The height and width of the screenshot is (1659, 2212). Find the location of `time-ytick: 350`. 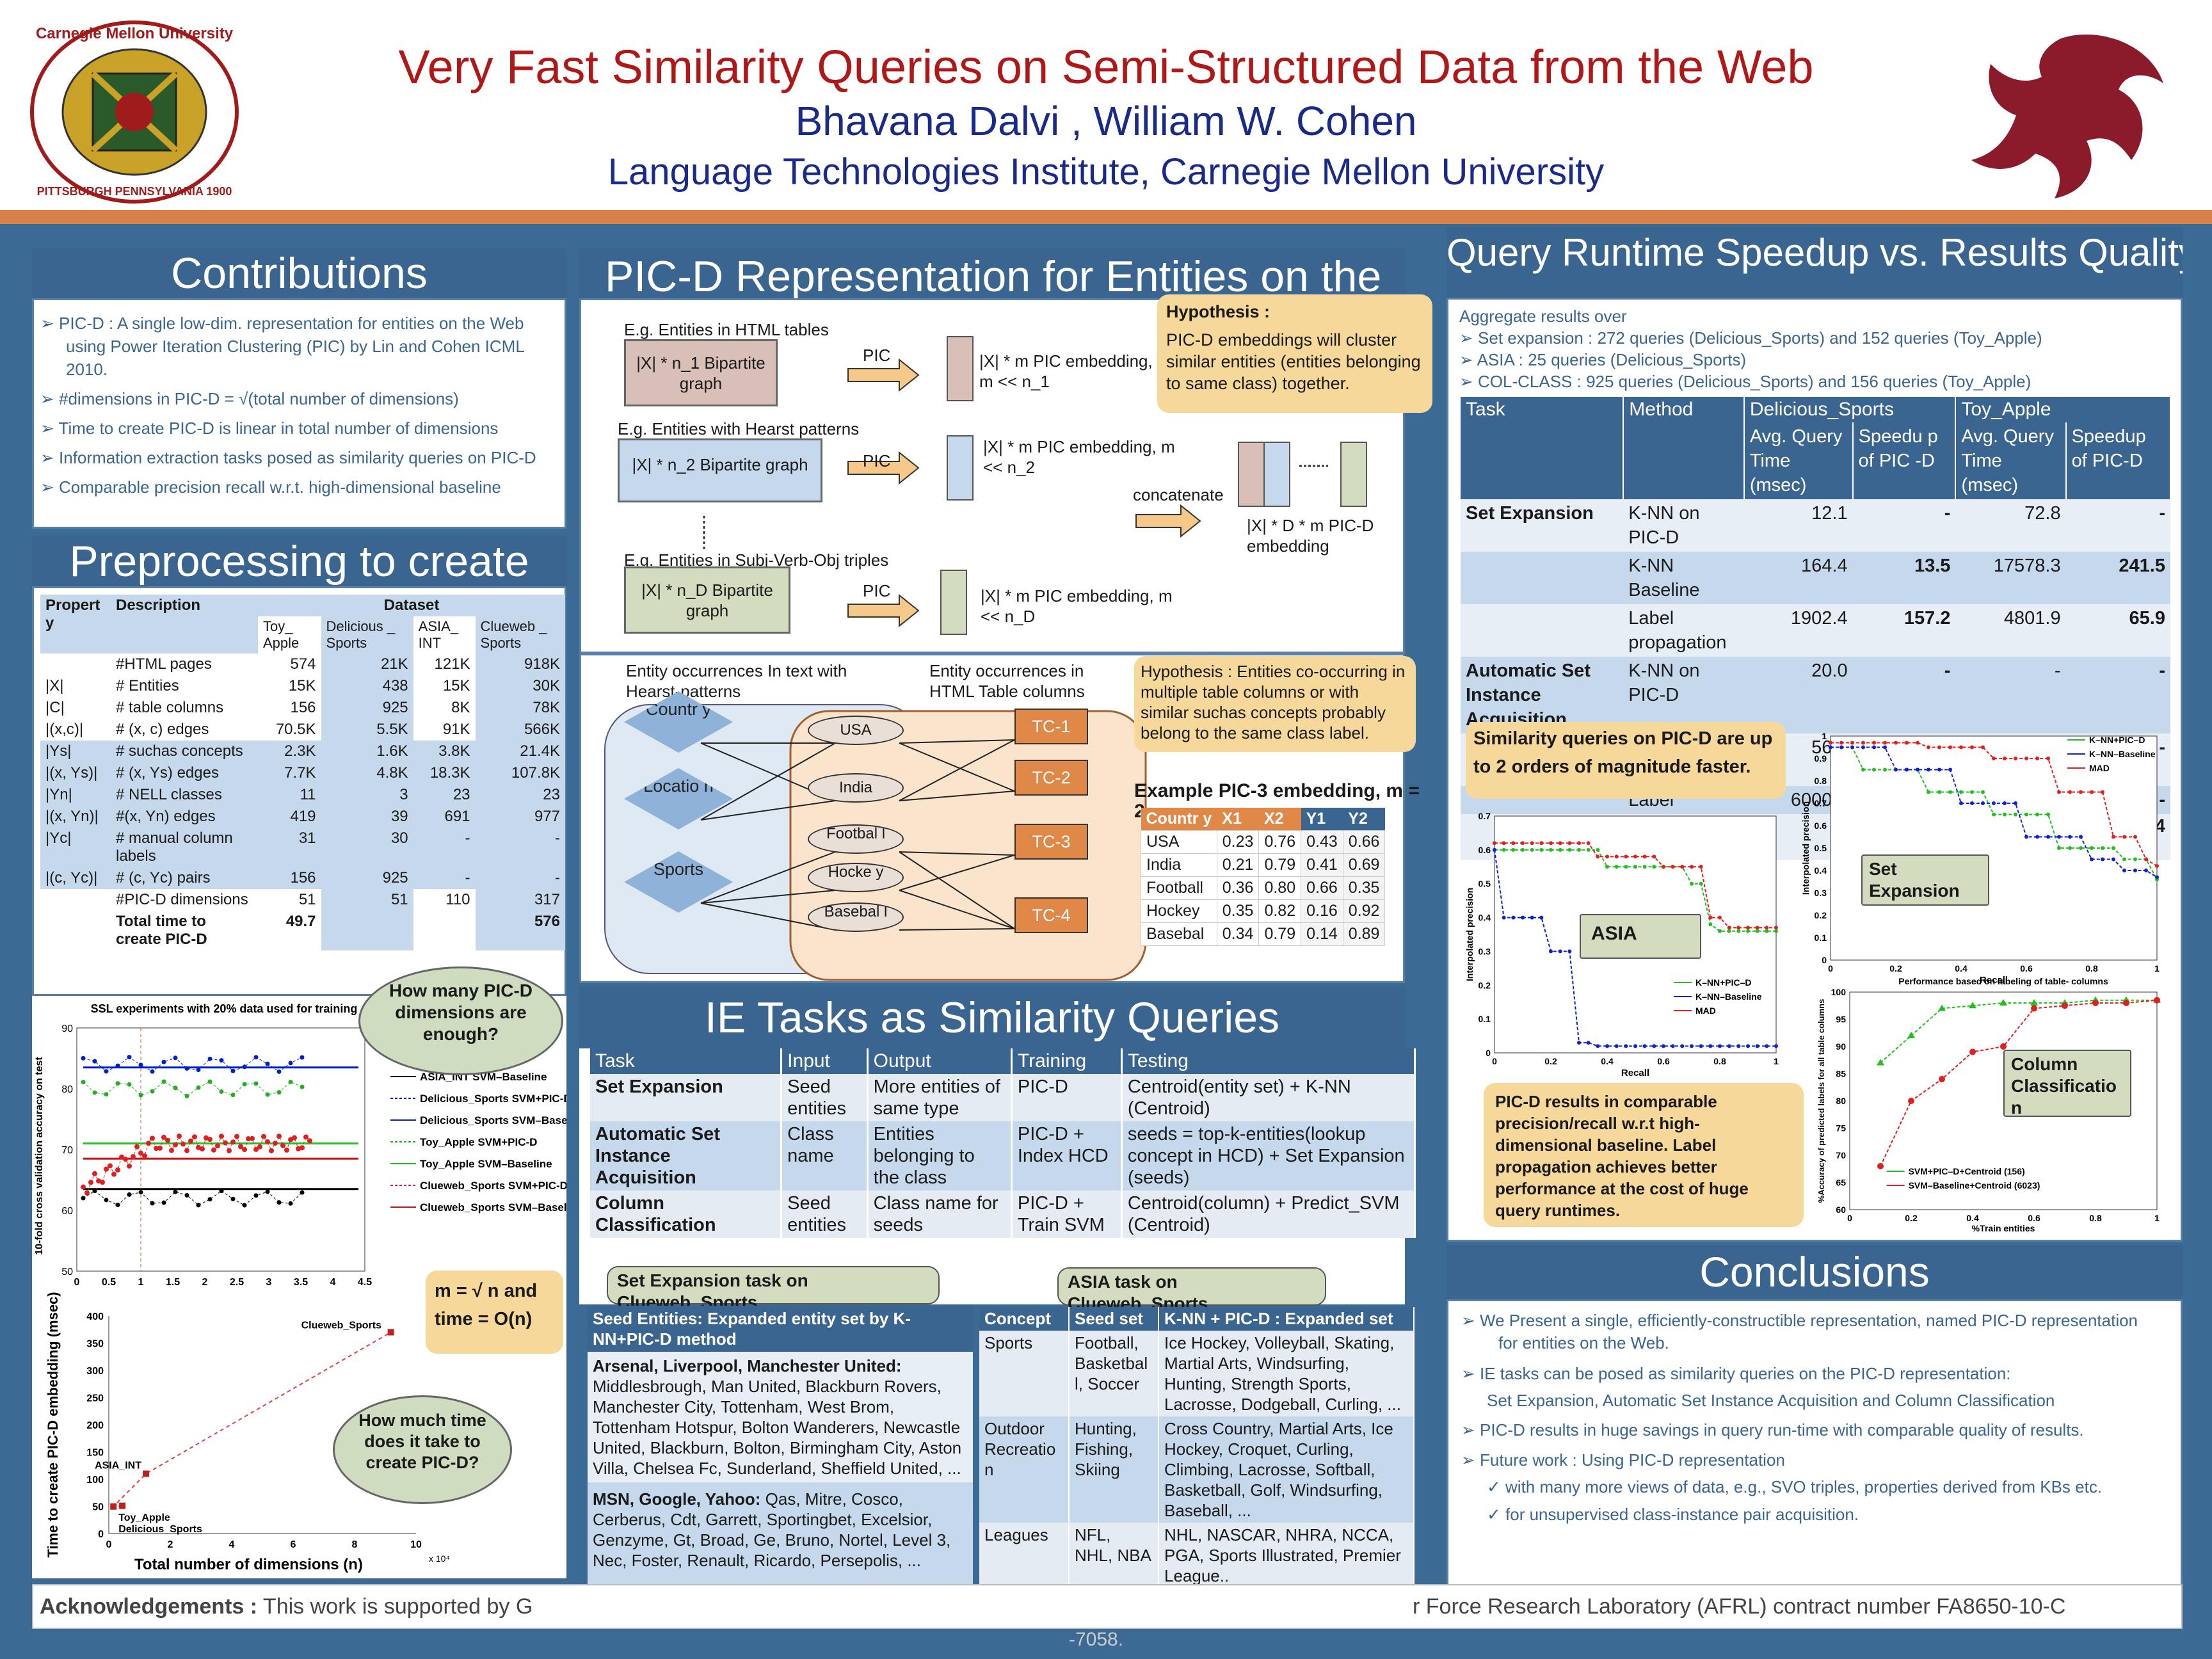

time-ytick: 350 is located at coordinates (95, 1344).